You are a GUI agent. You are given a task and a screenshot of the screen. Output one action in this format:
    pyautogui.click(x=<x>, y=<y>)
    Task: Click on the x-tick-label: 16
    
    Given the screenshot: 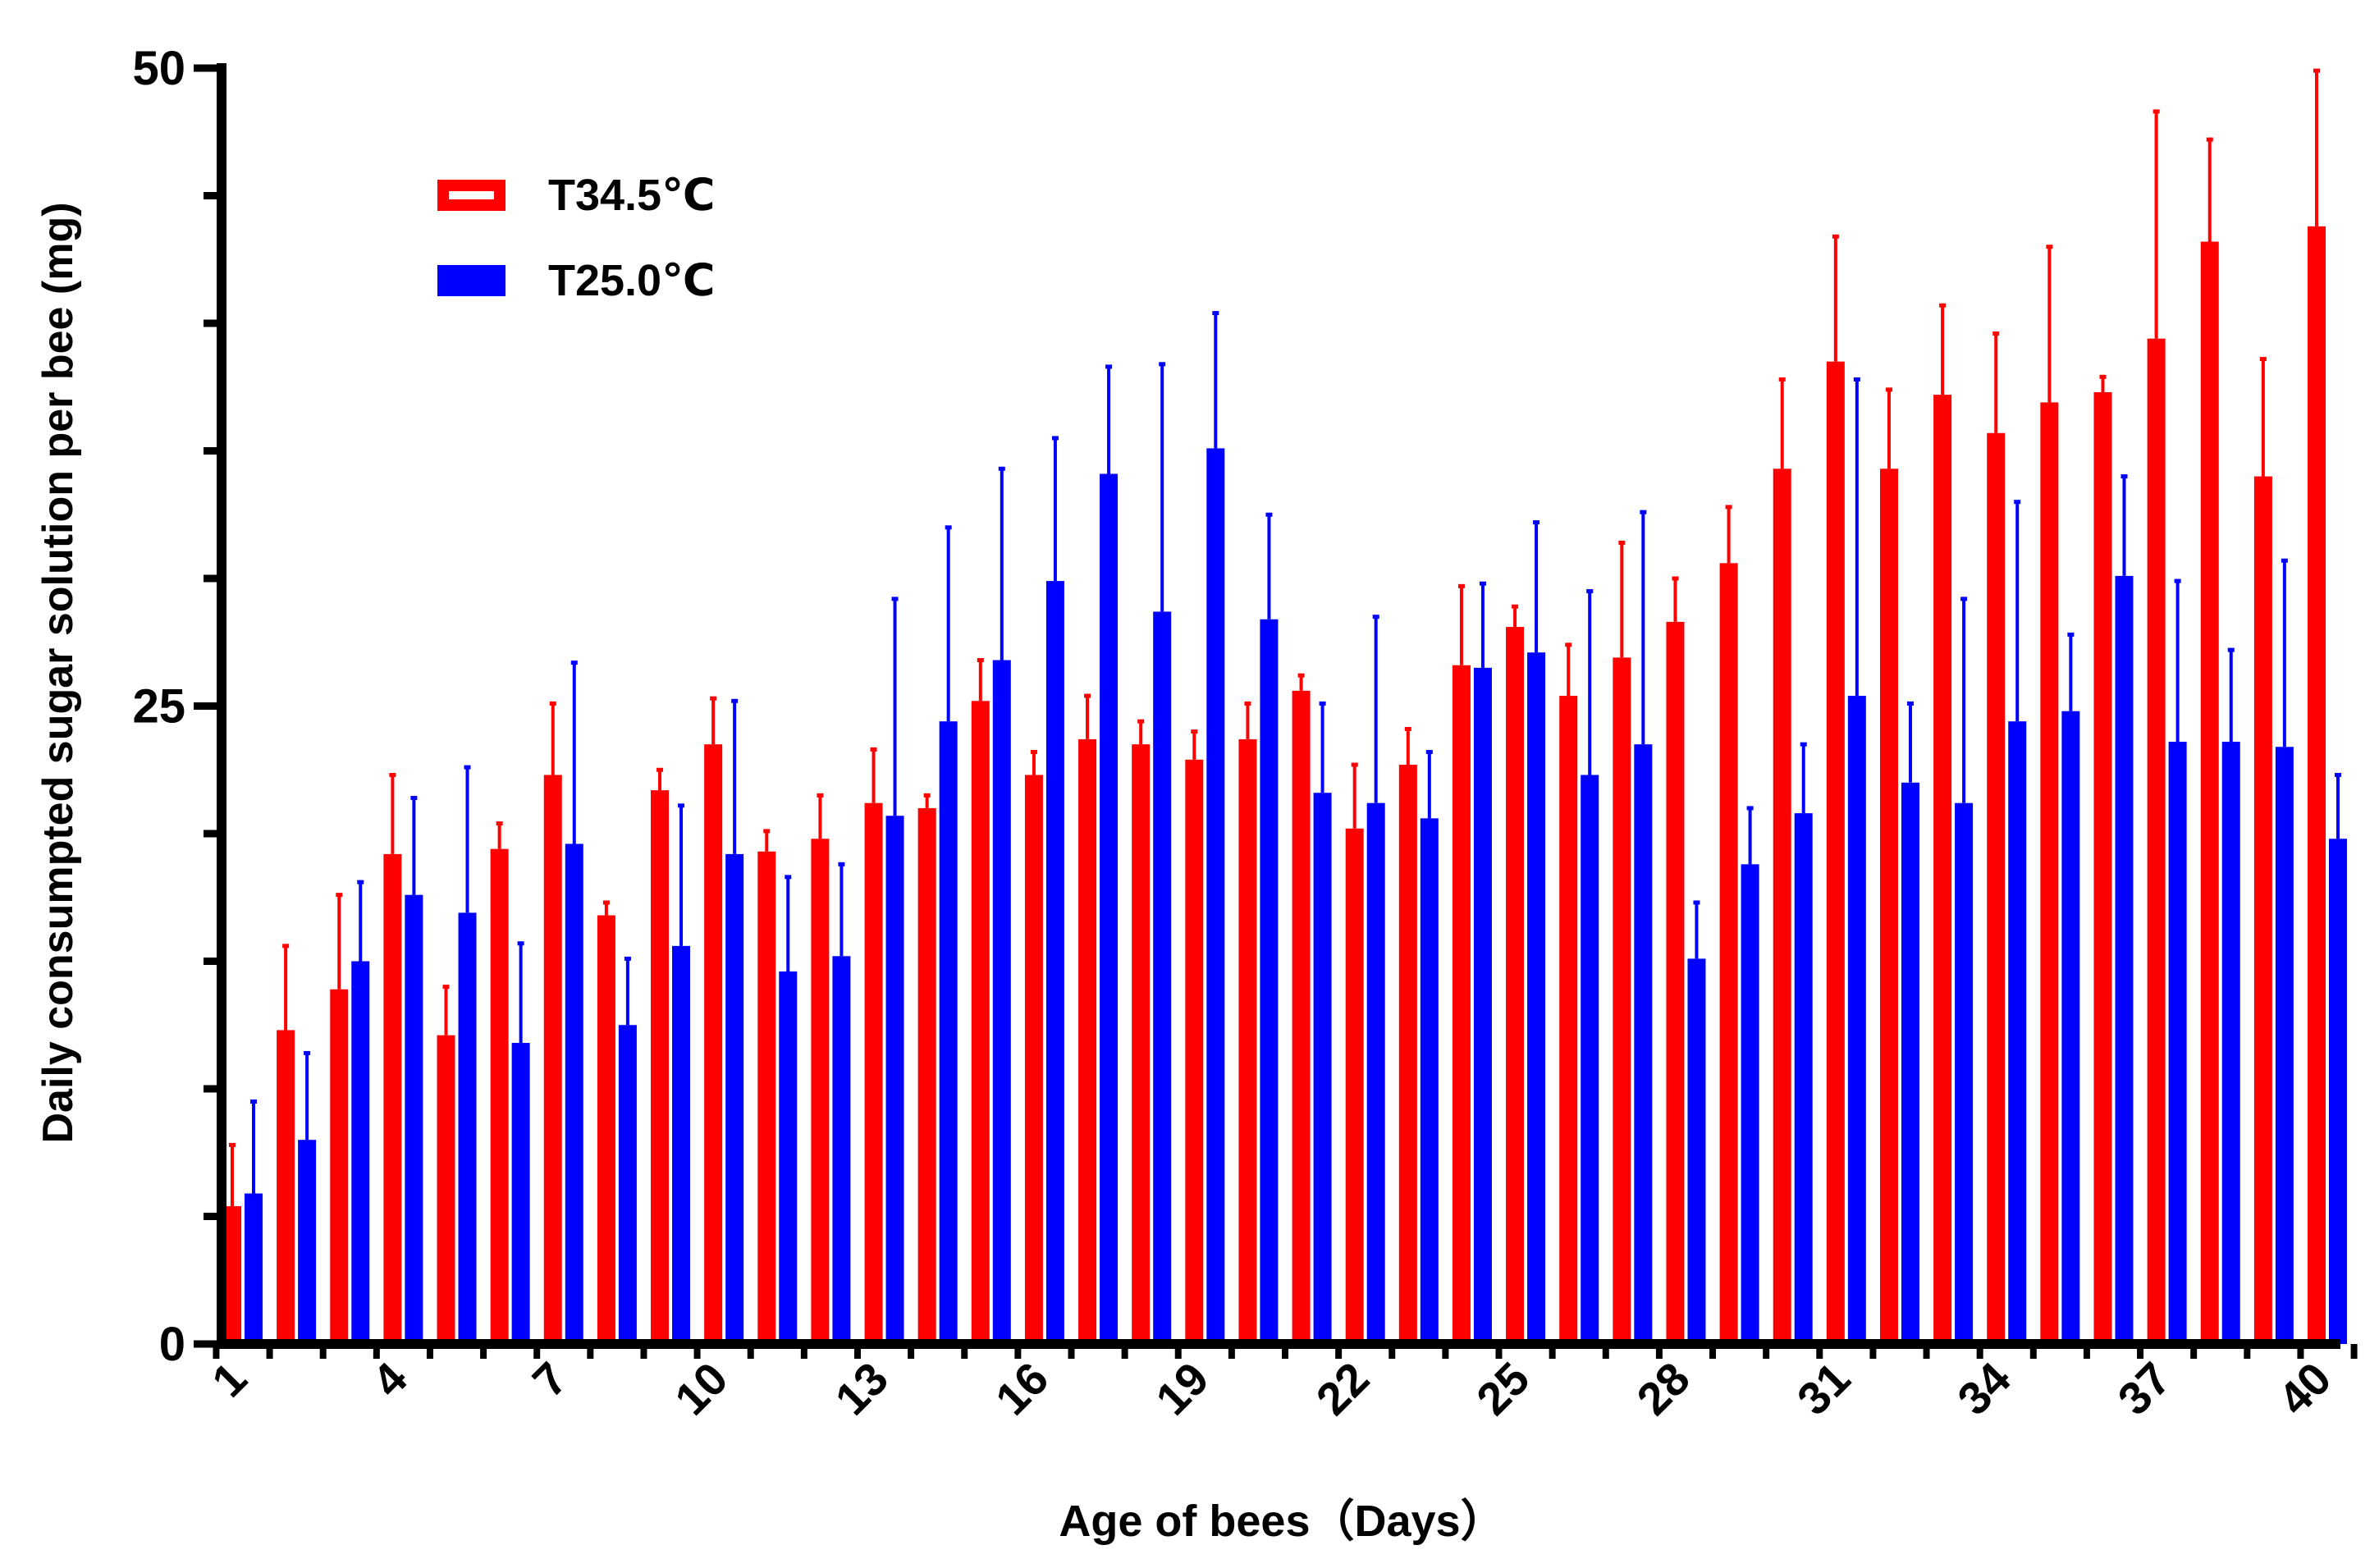 What is the action you would take?
    pyautogui.click(x=1023, y=1388)
    